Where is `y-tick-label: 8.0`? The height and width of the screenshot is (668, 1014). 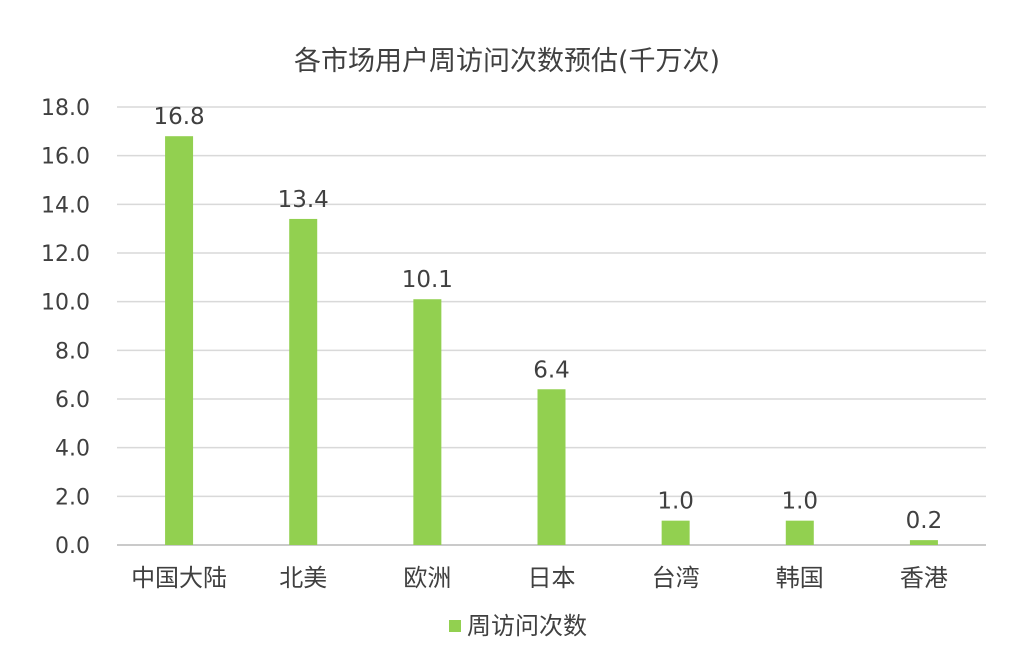 y-tick-label: 8.0 is located at coordinates (72, 351).